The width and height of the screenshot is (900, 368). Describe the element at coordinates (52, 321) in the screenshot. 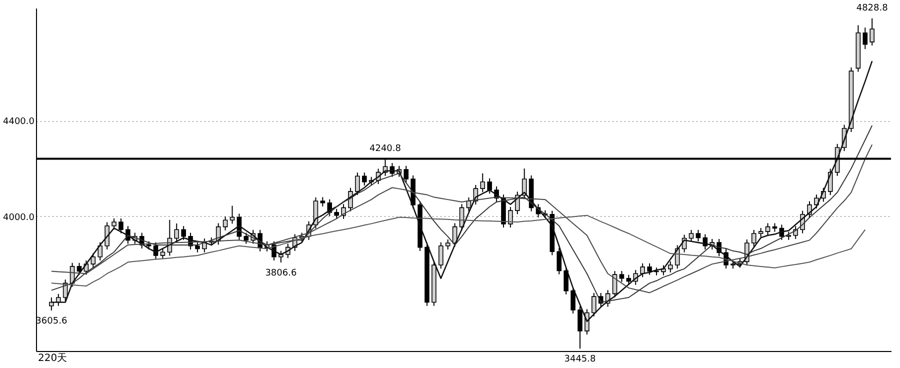

I see `annotation: 3605.6` at that location.